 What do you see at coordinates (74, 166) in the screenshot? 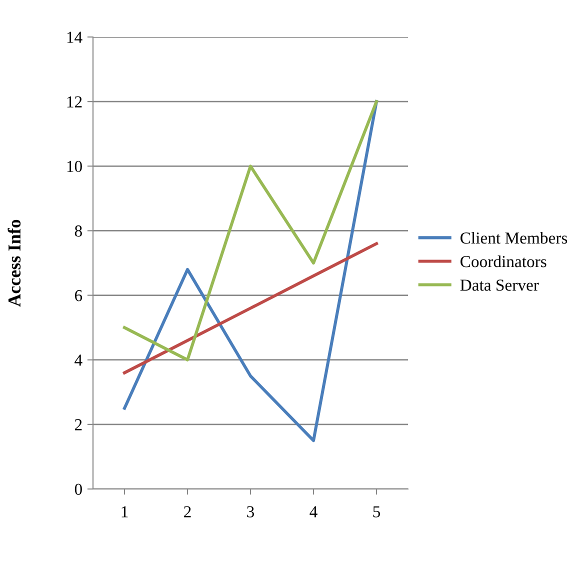
I see `y-tick-label: 10` at bounding box center [74, 166].